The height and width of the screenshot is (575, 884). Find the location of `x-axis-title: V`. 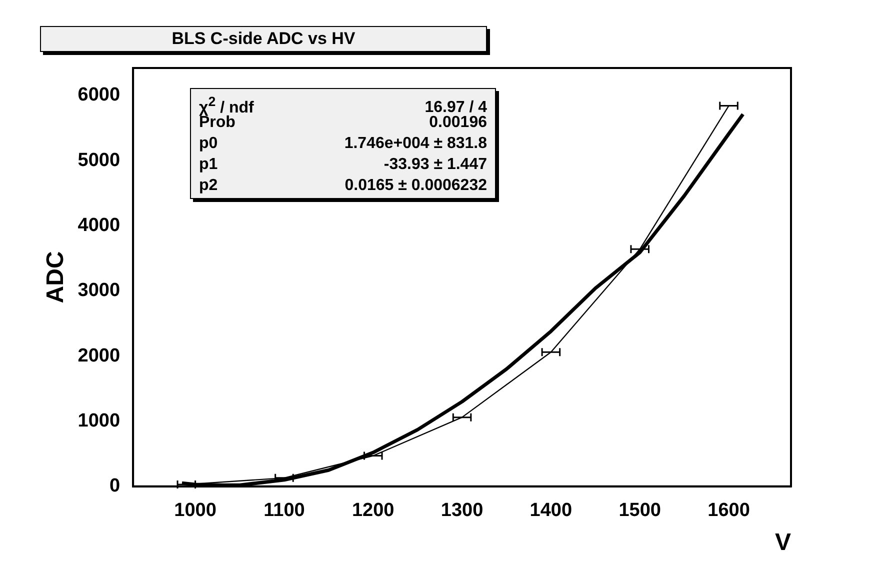

x-axis-title: V is located at coordinates (782, 542).